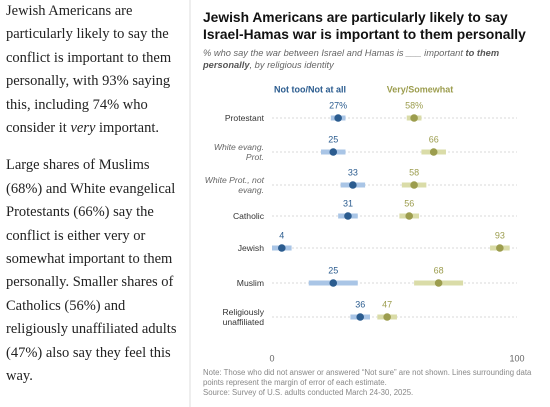 This screenshot has width=550, height=407. What do you see at coordinates (351, 59) in the screenshot?
I see `subtitle-emphasis: to them personally` at bounding box center [351, 59].